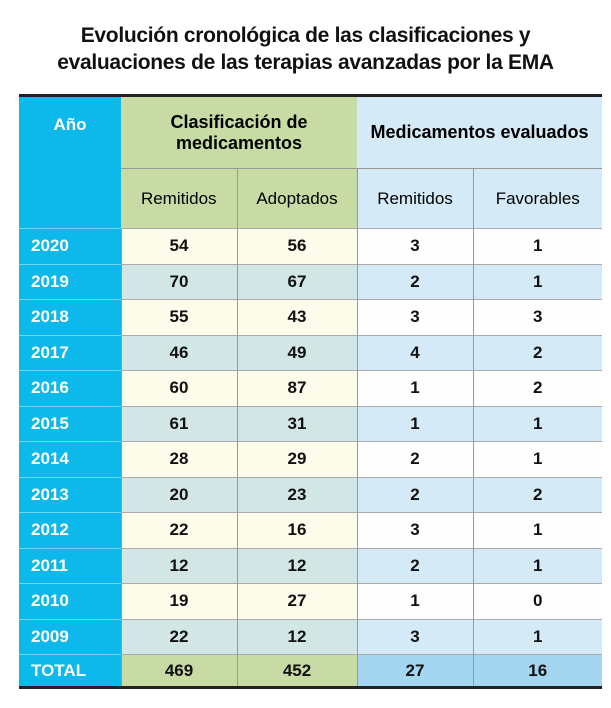  Describe the element at coordinates (537, 601) in the screenshot. I see `value-cell: 0` at that location.